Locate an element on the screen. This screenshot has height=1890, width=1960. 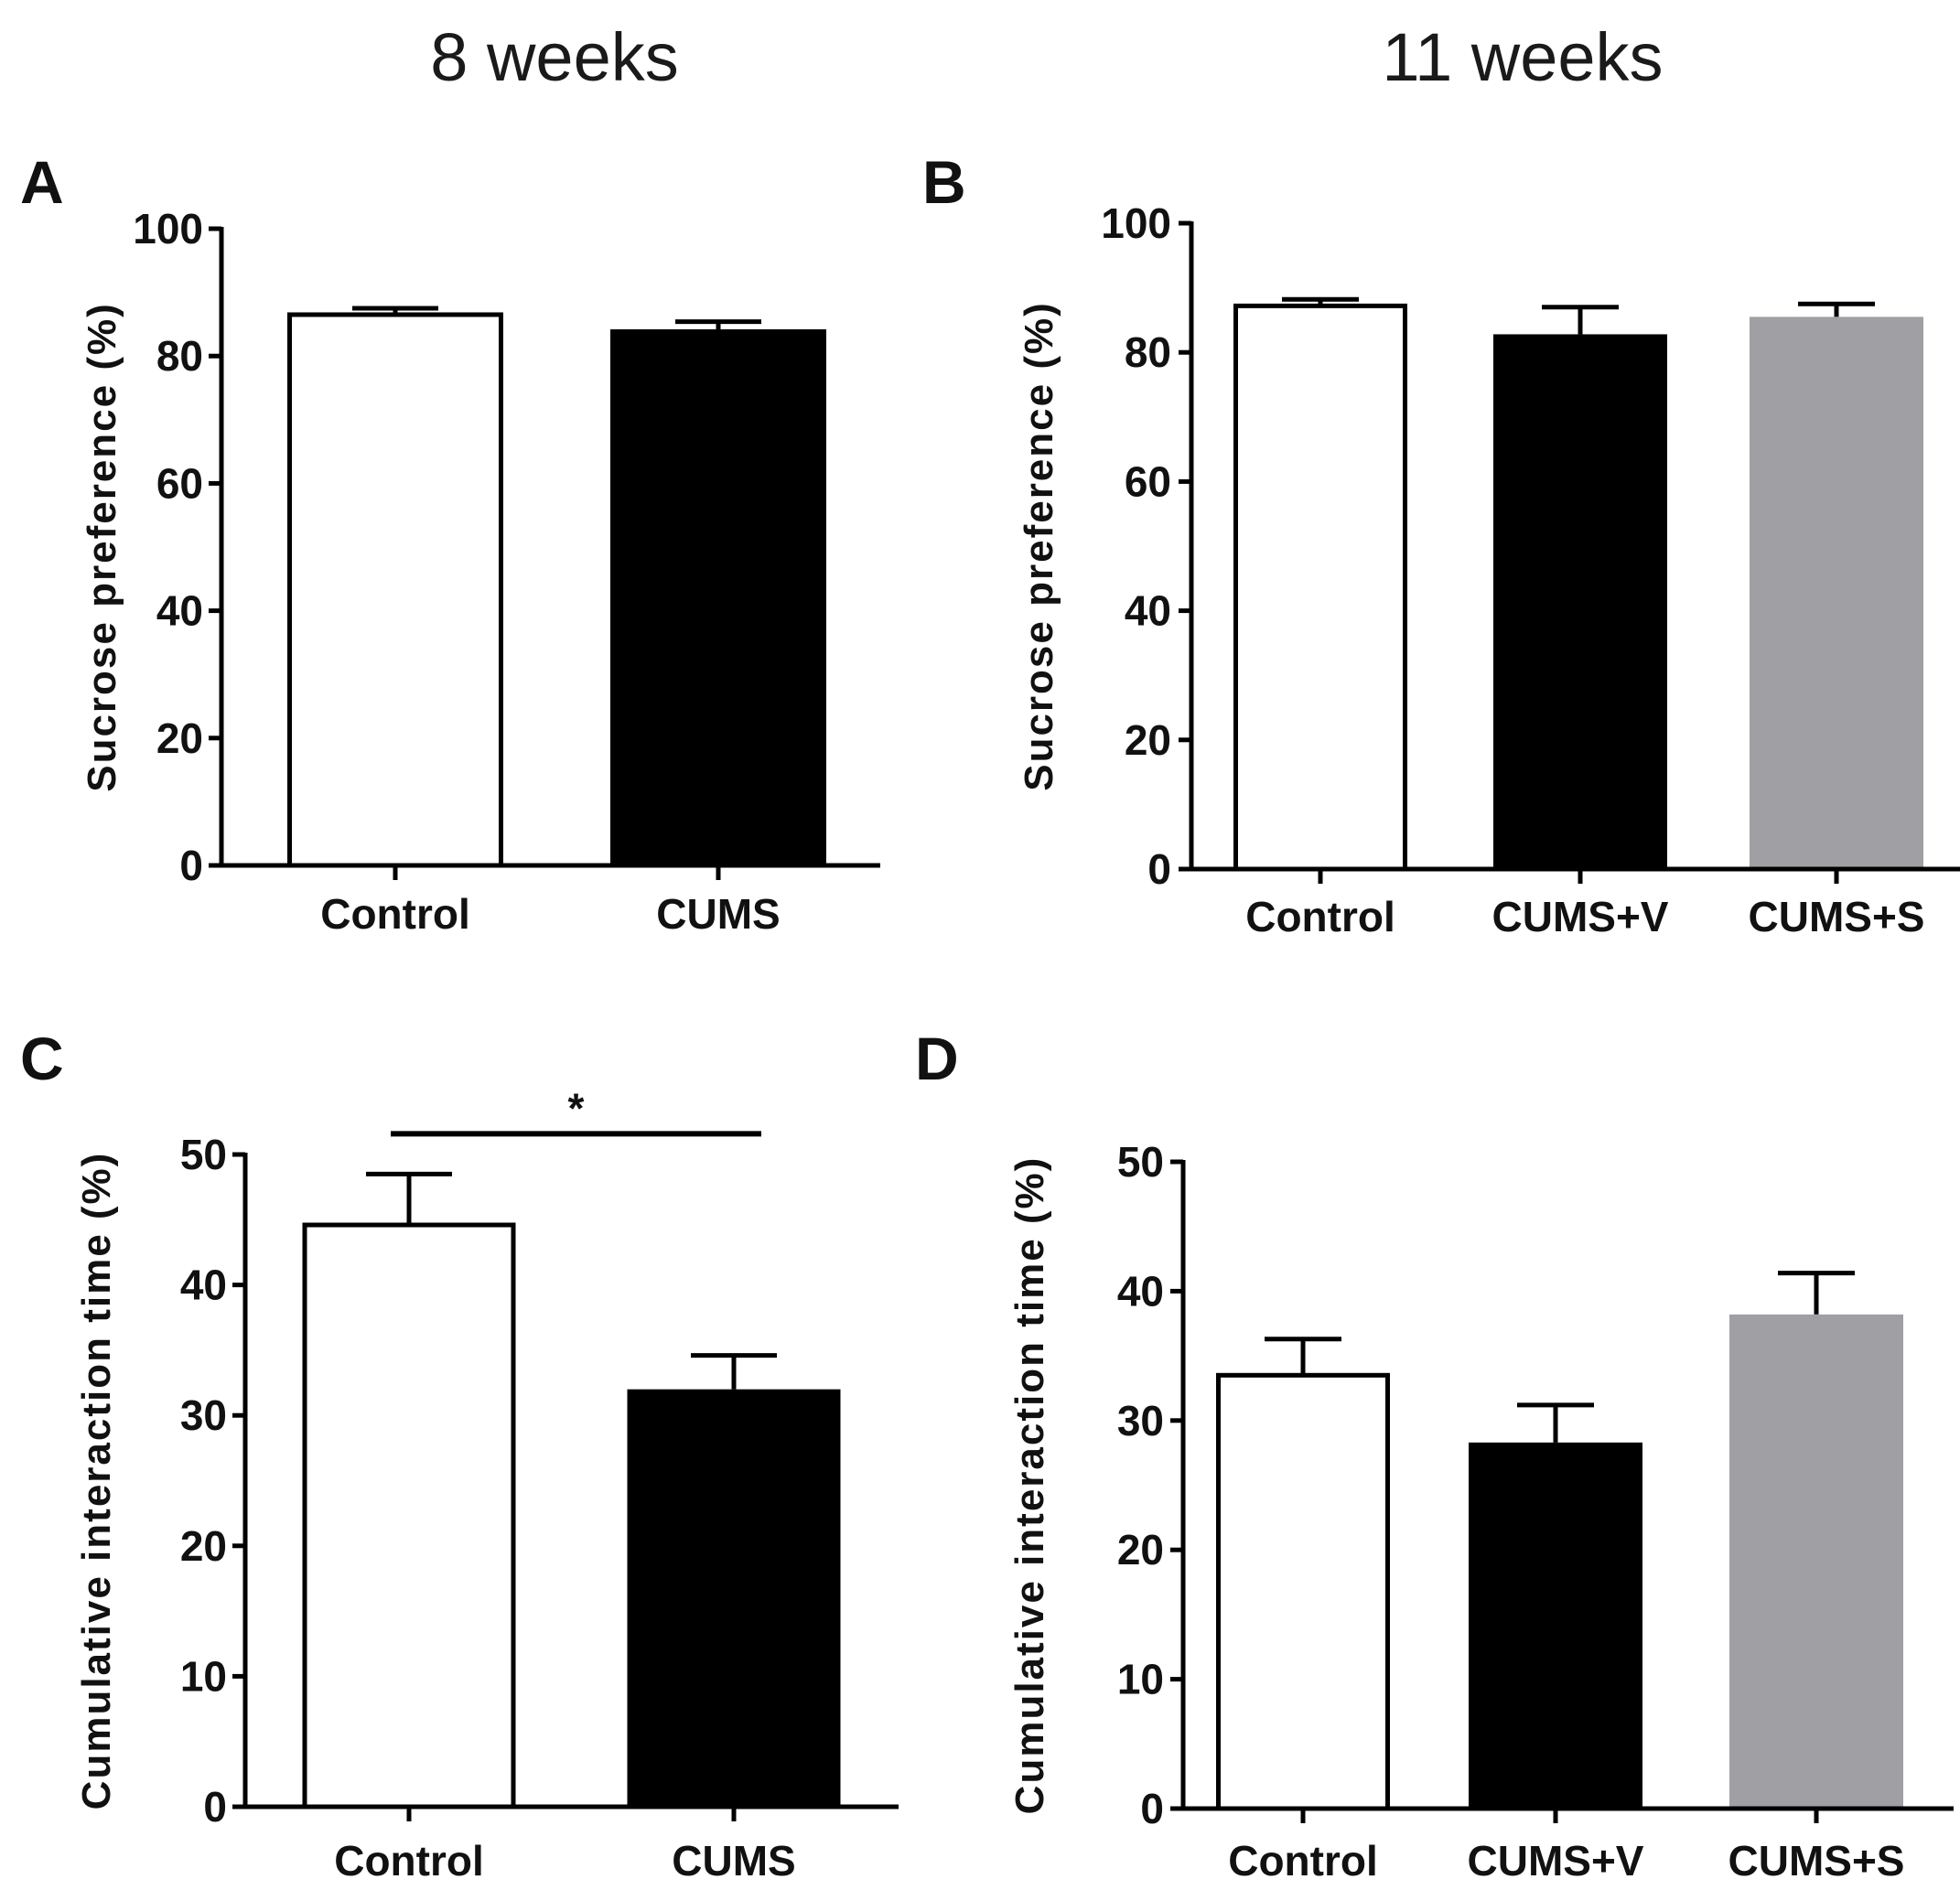
panel-label: D is located at coordinates (937, 1058).